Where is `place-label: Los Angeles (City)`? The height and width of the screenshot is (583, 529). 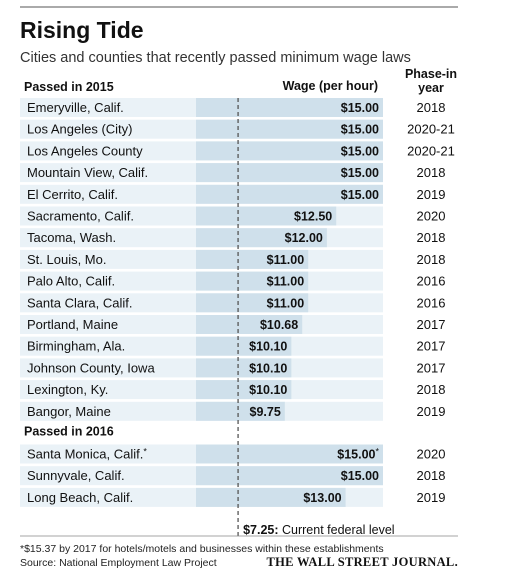
place-label: Los Angeles (City) is located at coordinates (80, 129).